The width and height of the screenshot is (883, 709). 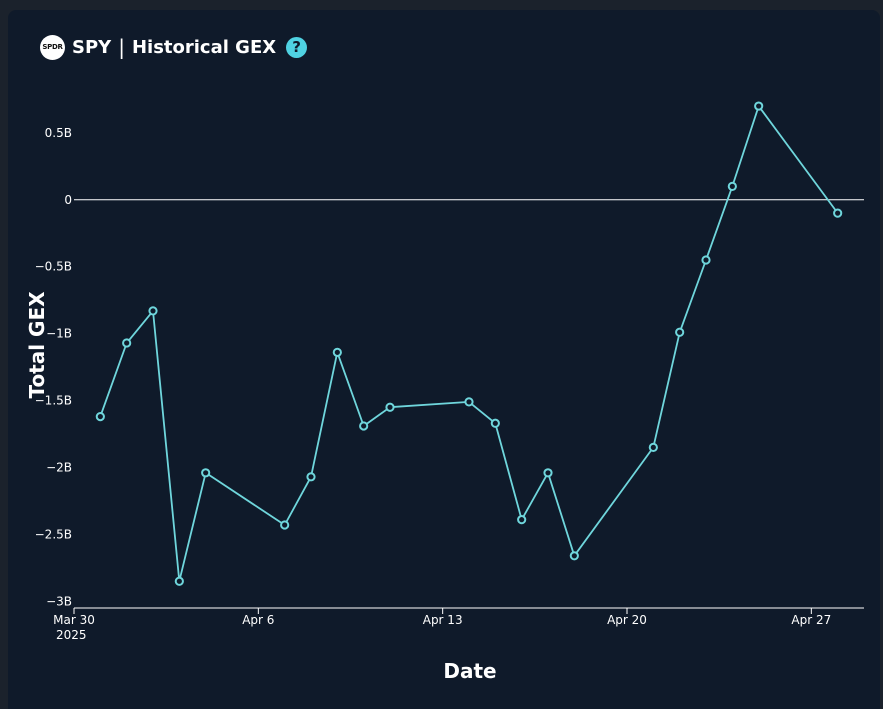 I want to click on x-tick-label: Apr 20, so click(x=627, y=620).